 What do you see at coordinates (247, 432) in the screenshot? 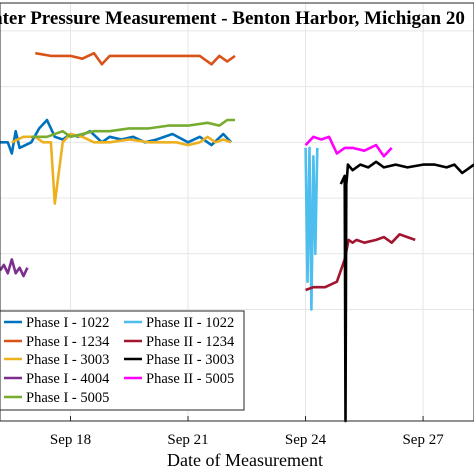
I see `x-axis-ticks: Sep 18 Sep 21 Sep 24 Sep 27` at bounding box center [247, 432].